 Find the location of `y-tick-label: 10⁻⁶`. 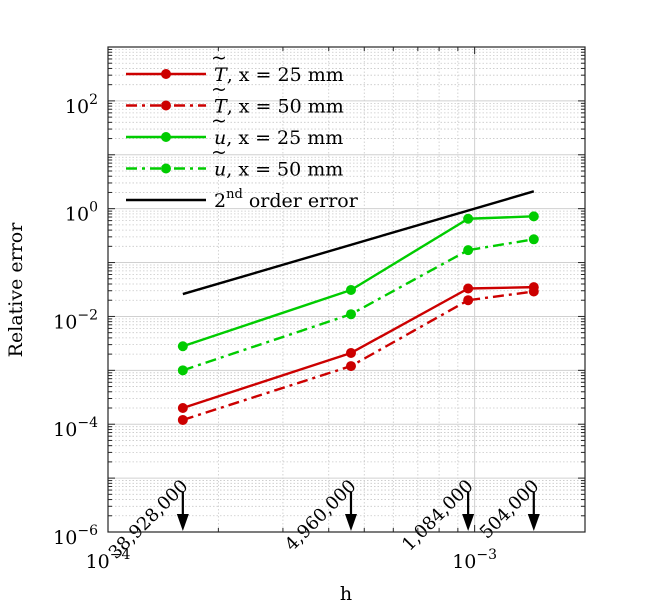

y-tick-label: 10⁻⁶ is located at coordinates (75, 536).